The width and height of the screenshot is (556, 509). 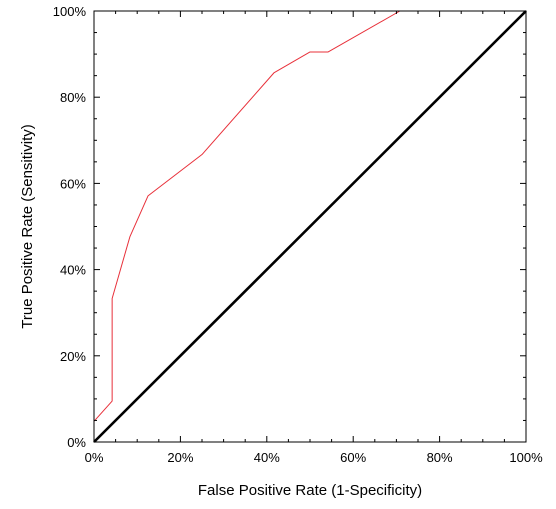 I want to click on y-axis-title: True Positive Rate (Sensitivity), so click(x=27, y=226).